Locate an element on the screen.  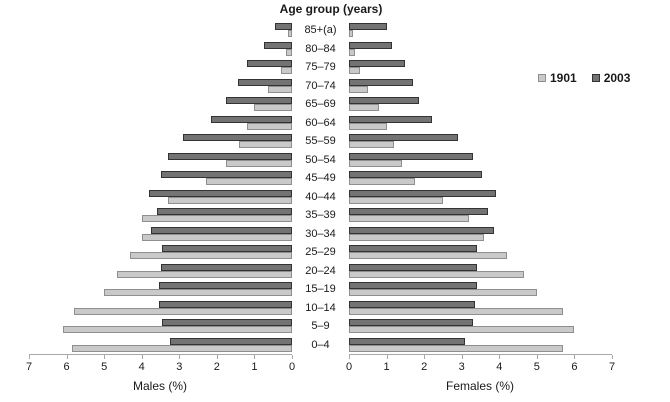
chart-title: Age group (years) is located at coordinates (331, 9).